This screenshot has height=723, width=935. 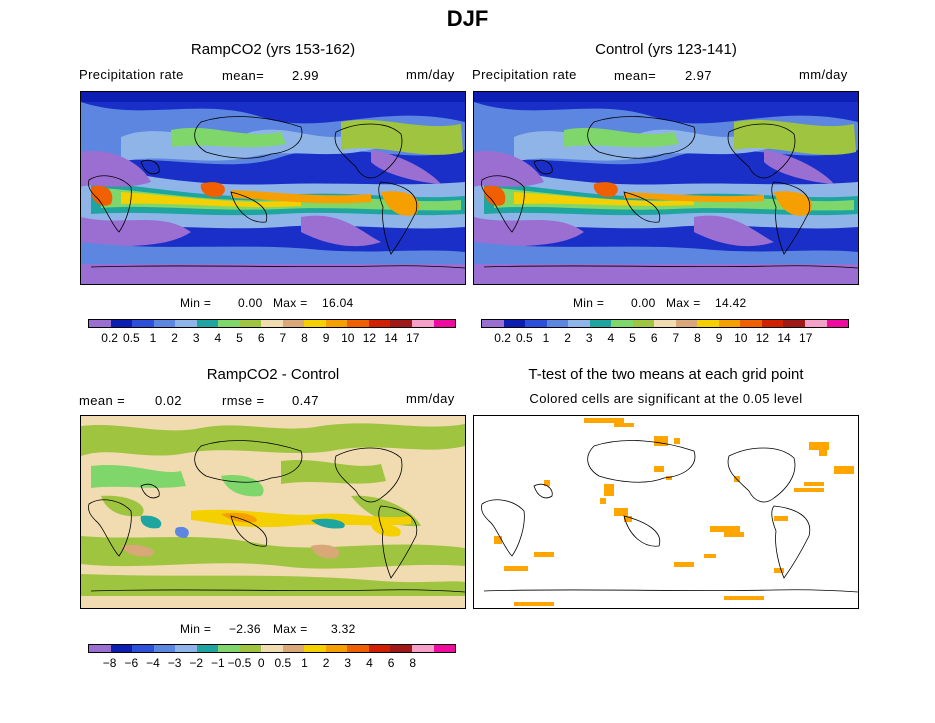 I want to click on panel3-min-value: −2.36, so click(x=245, y=629).